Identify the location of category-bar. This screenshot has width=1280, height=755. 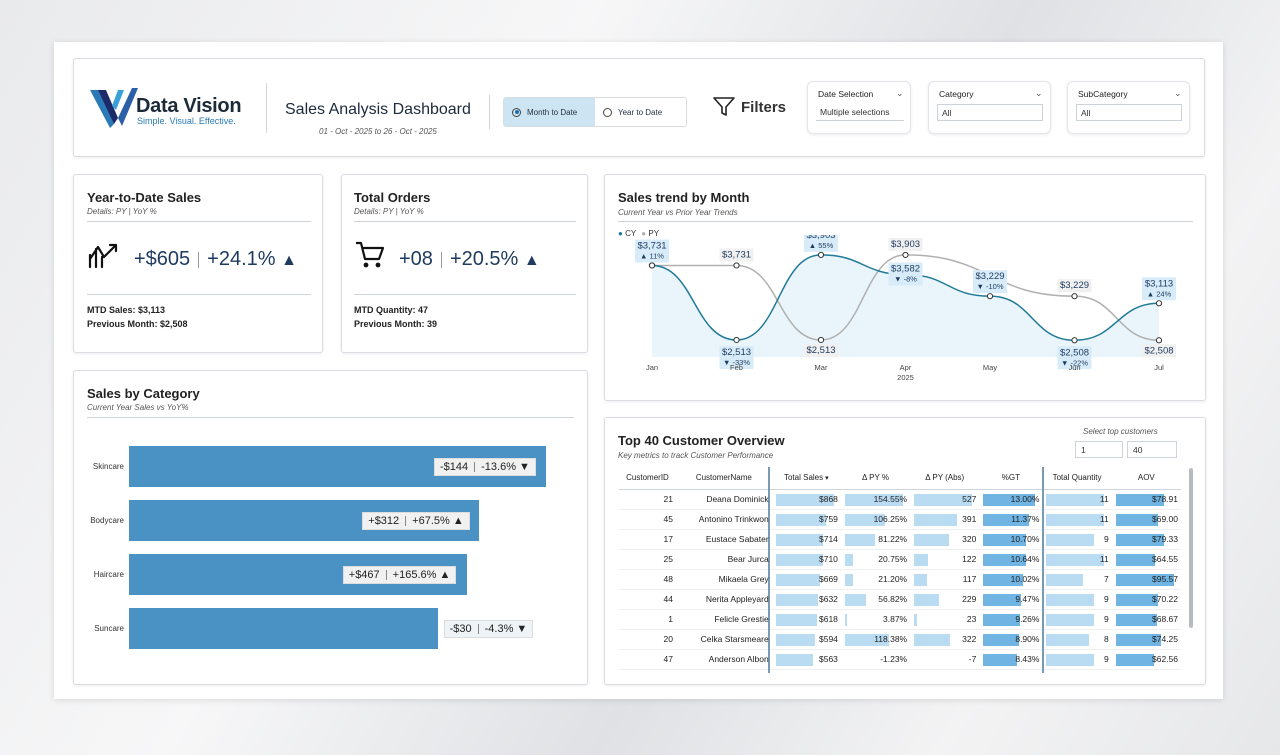
(283, 628).